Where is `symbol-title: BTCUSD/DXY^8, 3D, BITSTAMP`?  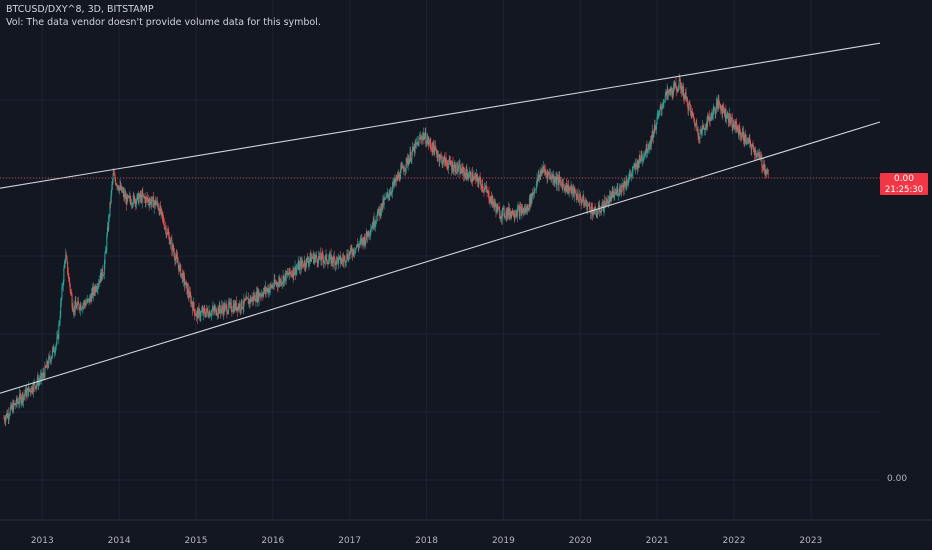 symbol-title: BTCUSD/DXY^8, 3D, BITSTAMP is located at coordinates (80, 9).